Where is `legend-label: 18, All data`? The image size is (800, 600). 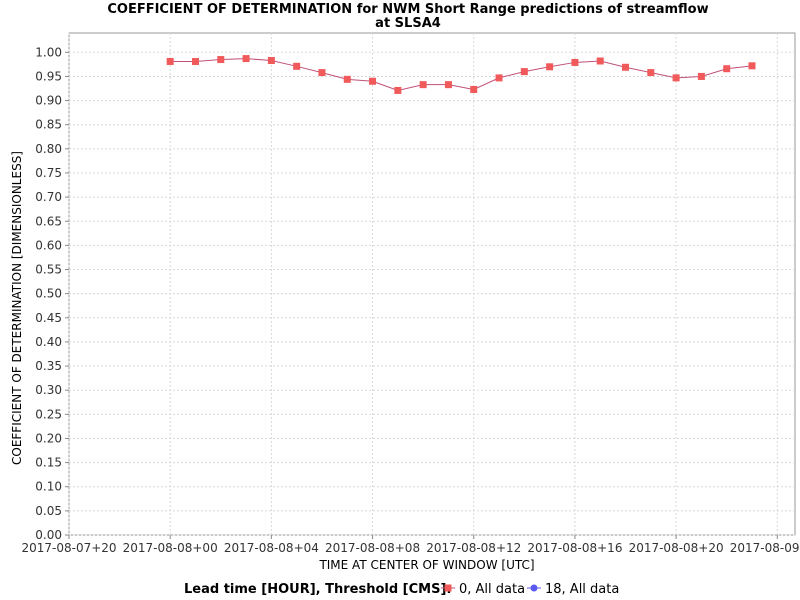
legend-label: 18, All data is located at coordinates (582, 589).